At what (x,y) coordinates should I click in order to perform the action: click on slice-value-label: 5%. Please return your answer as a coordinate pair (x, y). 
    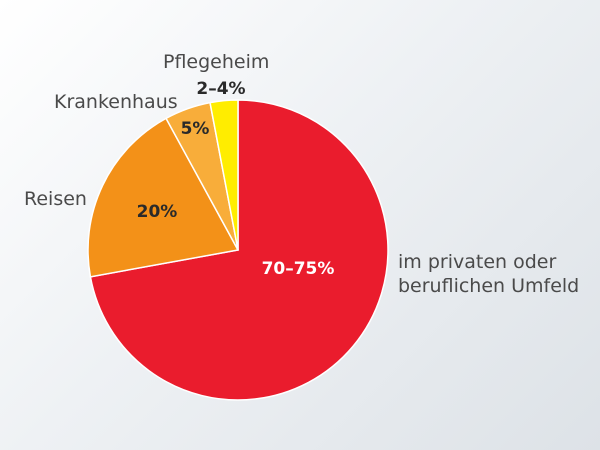
    Looking at the image, I should click on (195, 129).